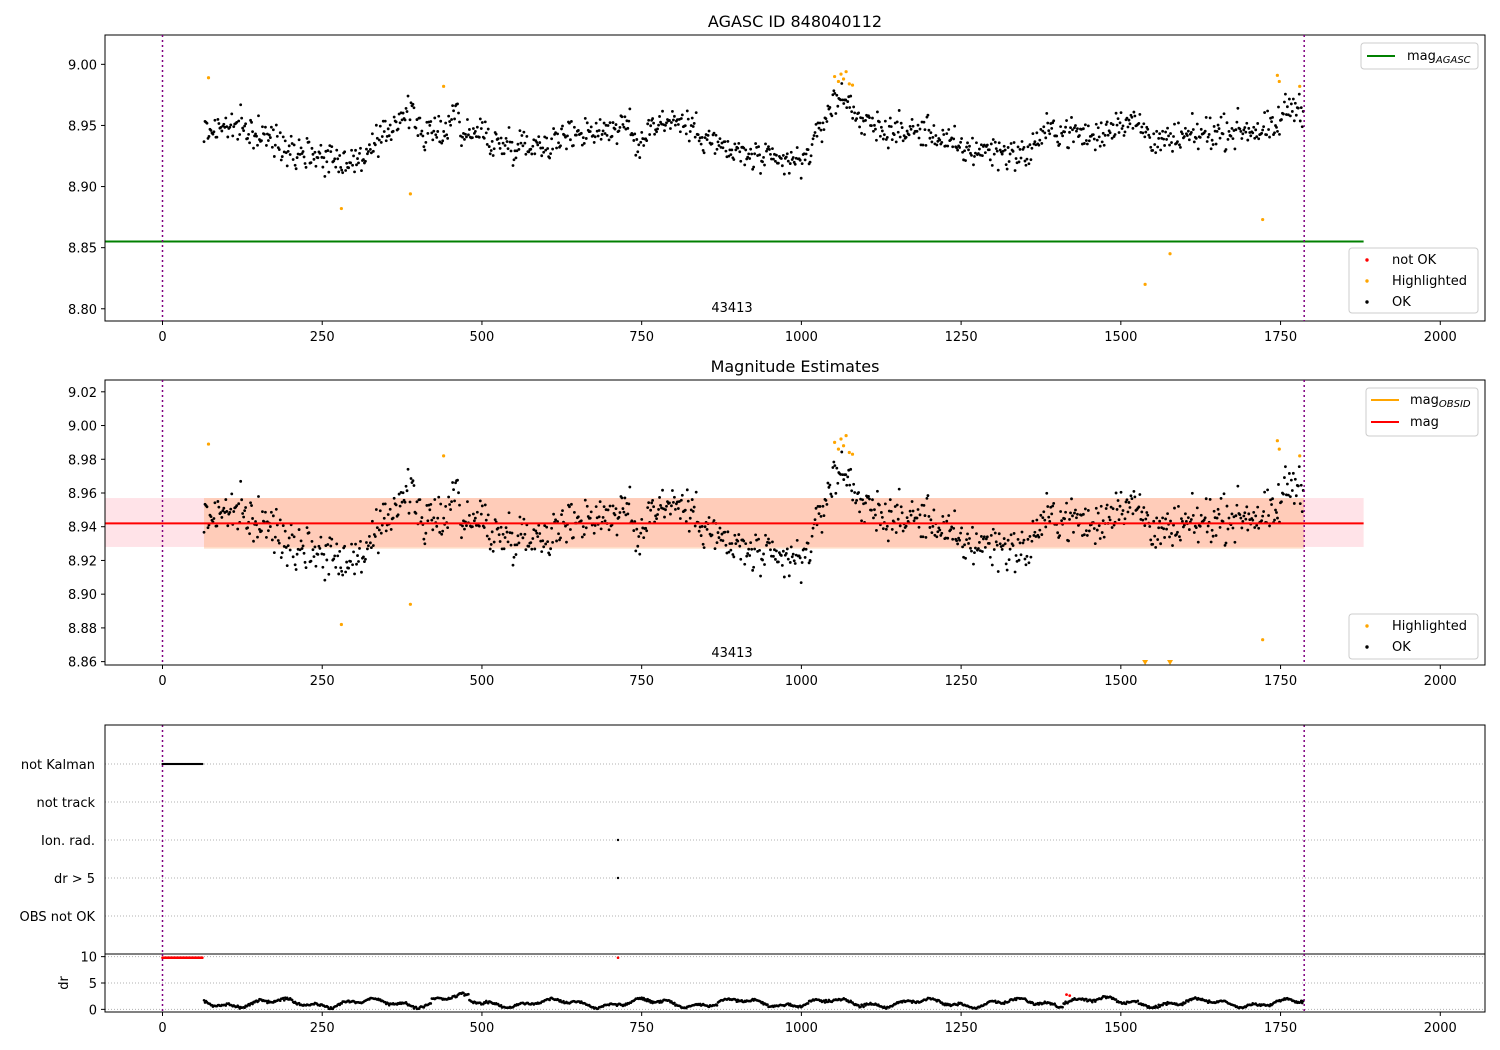 The image size is (1500, 1050). Describe the element at coordinates (1422, 412) in the screenshot. I see `legend-mag: magOBSID mag` at that location.